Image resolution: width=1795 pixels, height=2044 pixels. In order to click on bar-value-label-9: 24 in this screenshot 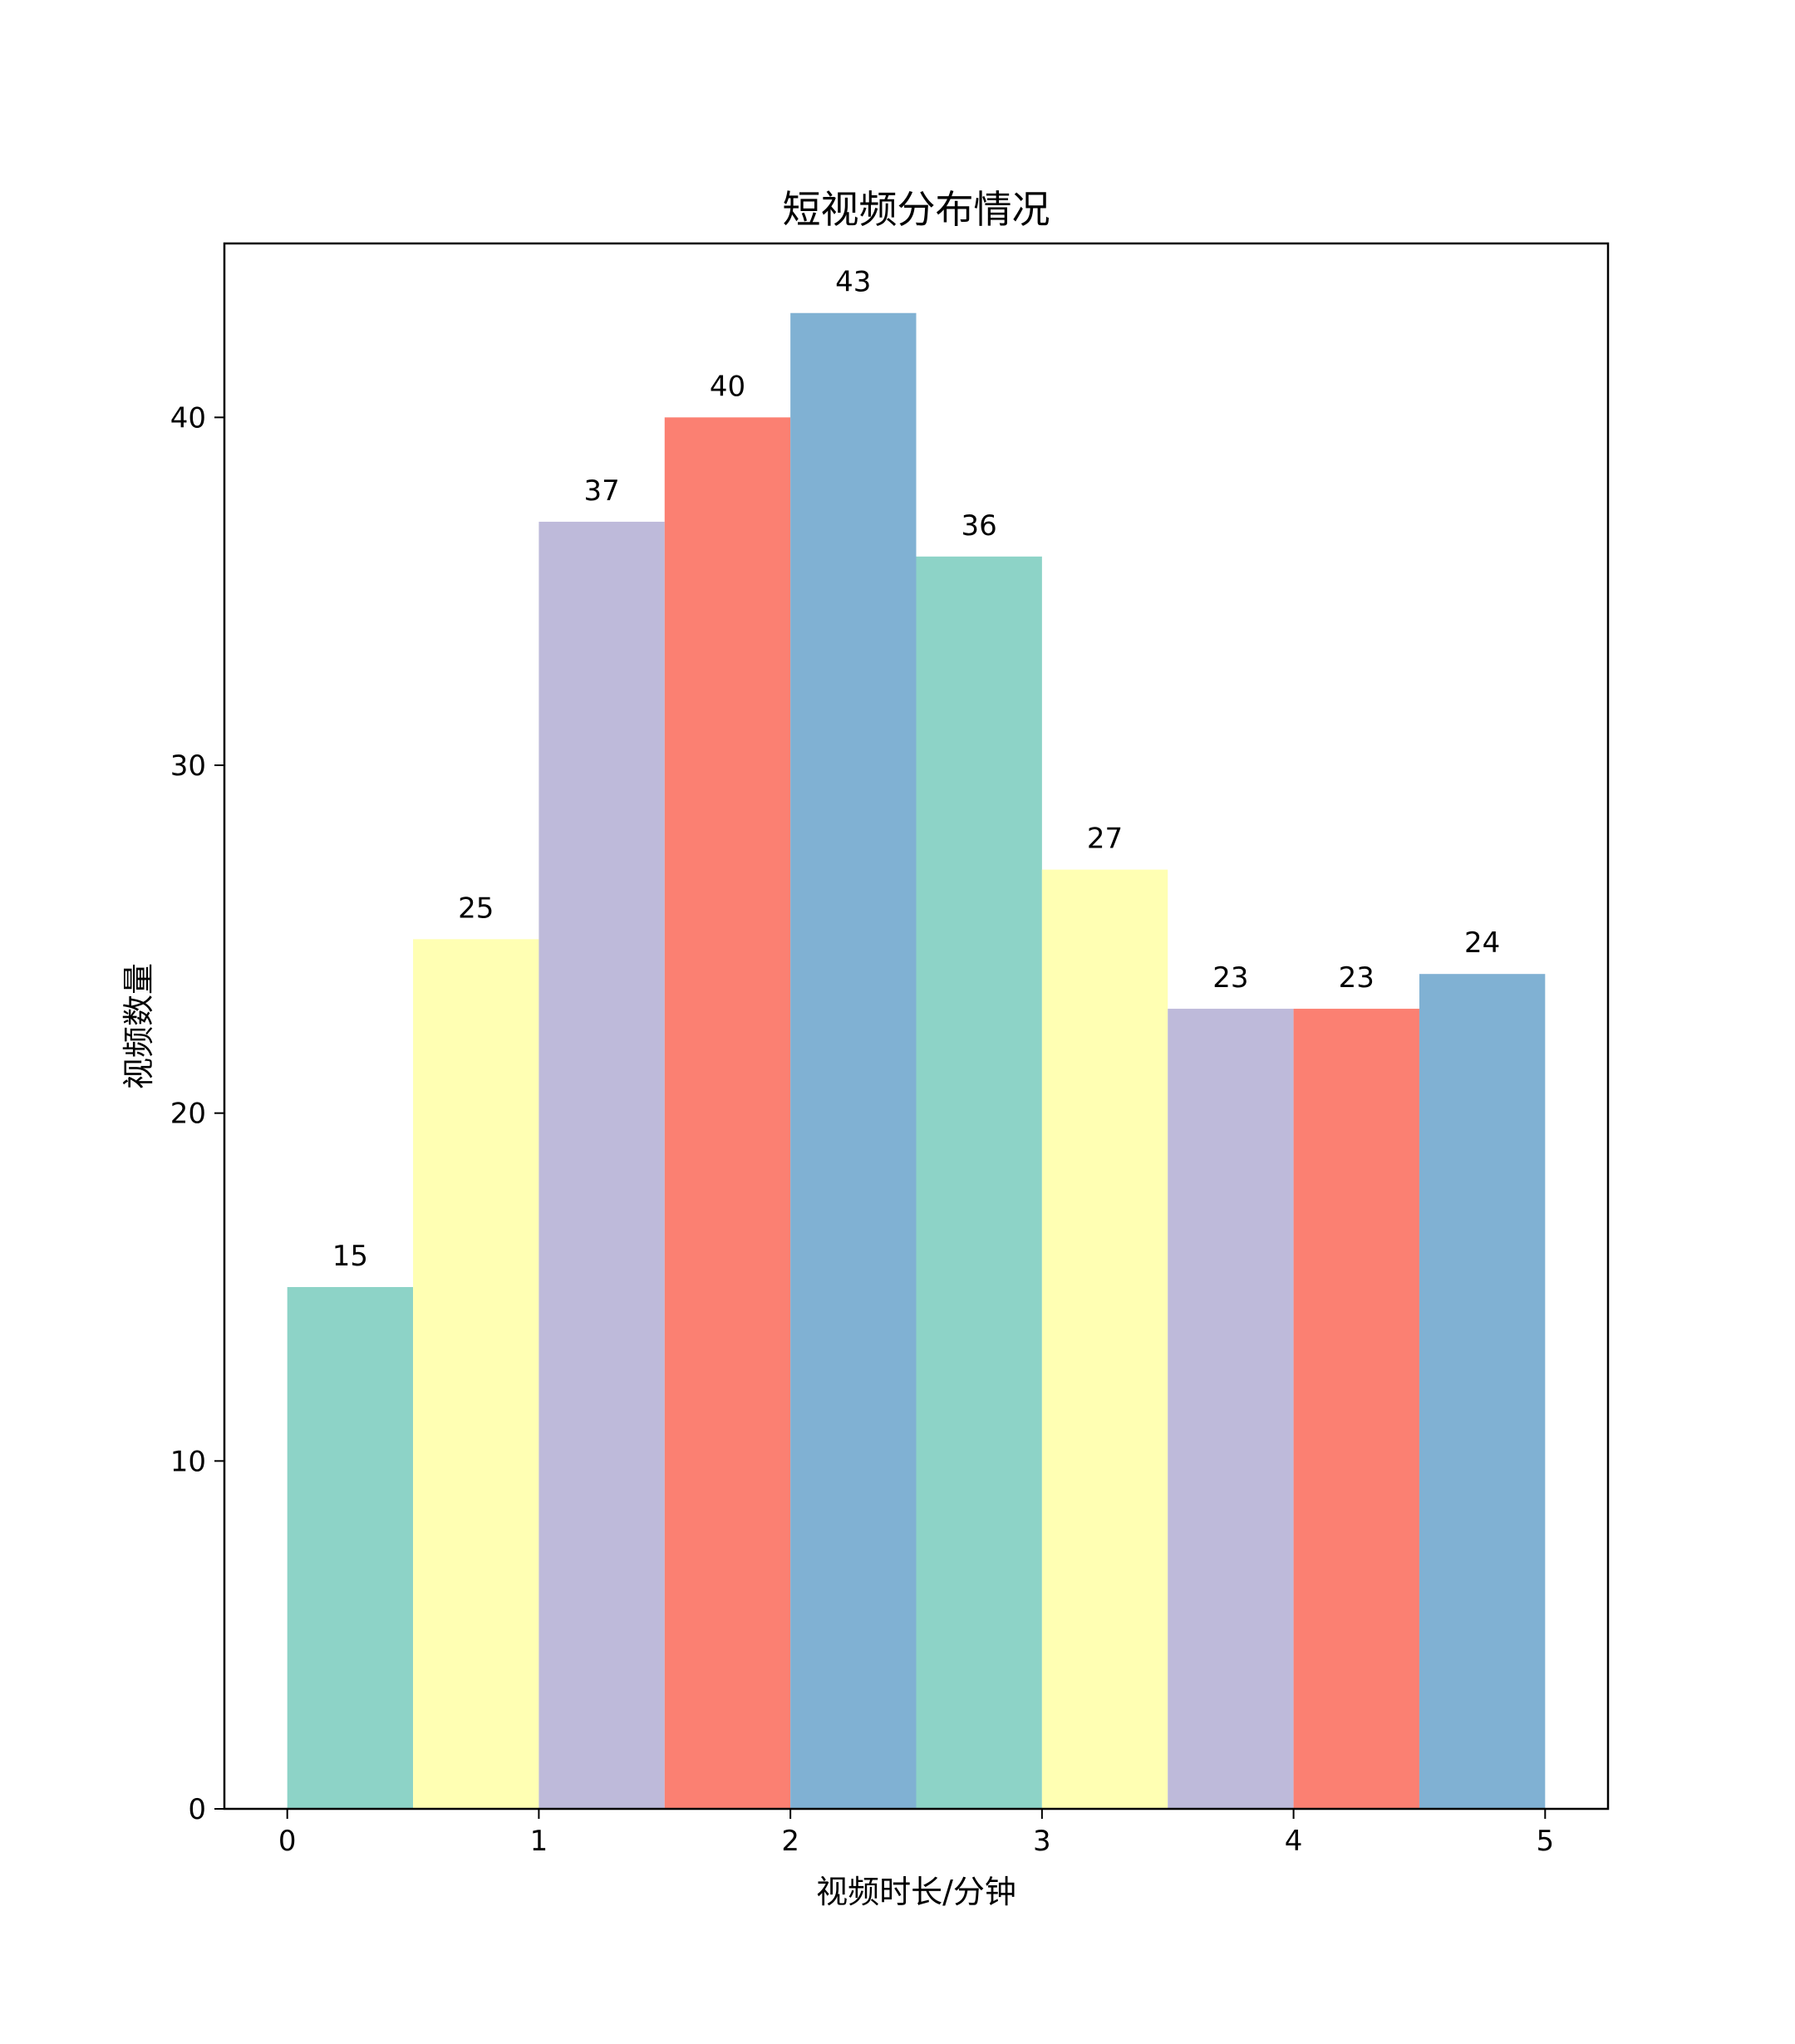, I will do `click(1482, 943)`.